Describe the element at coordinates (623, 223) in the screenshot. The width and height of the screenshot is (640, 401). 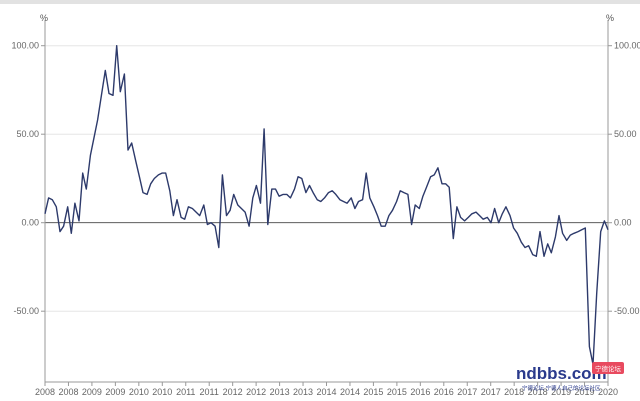
I see `y2-tick-label: 0.00` at that location.